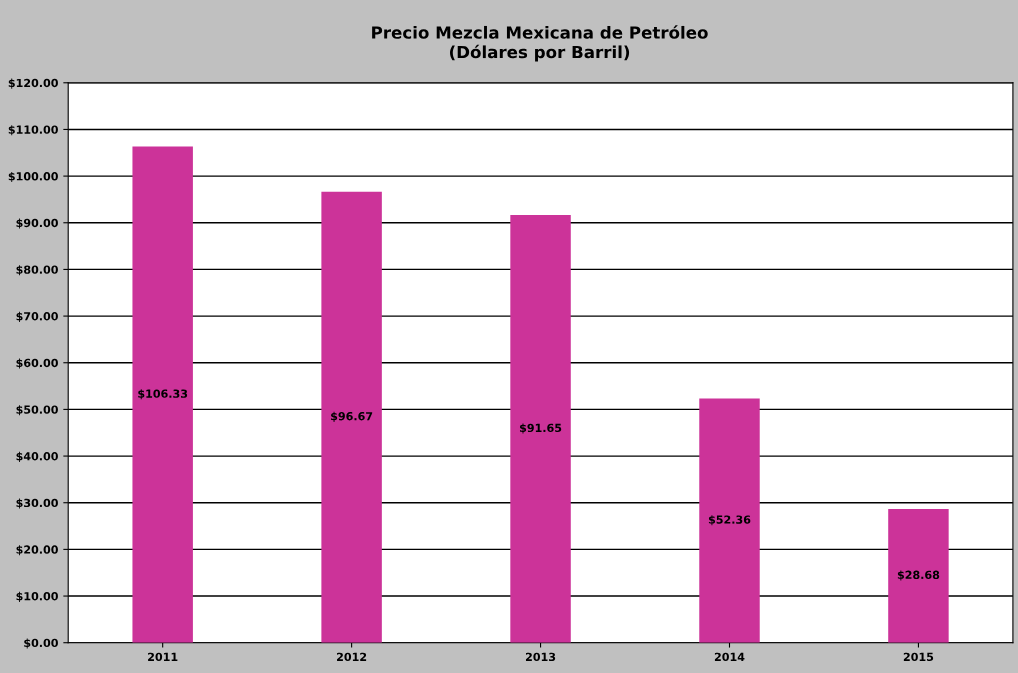 This screenshot has height=673, width=1018. Describe the element at coordinates (37, 270) in the screenshot. I see `y-tick-label: $80.00` at that location.